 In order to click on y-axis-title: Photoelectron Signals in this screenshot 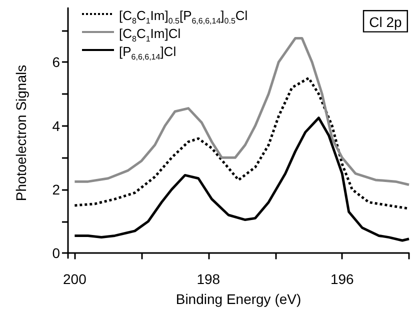, I will do `click(21, 133)`.